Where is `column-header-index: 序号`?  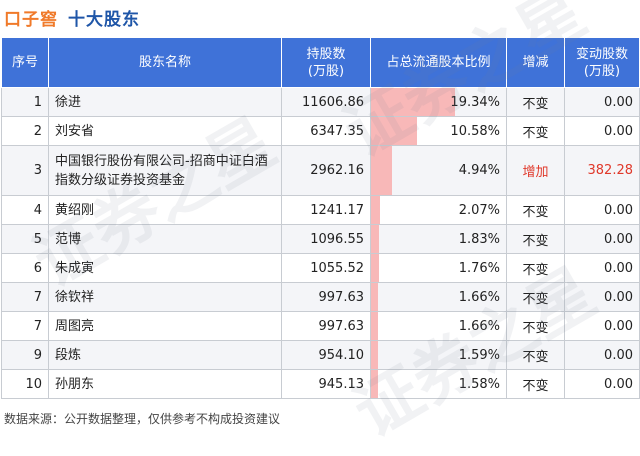 column-header-index: 序号 is located at coordinates (25, 62).